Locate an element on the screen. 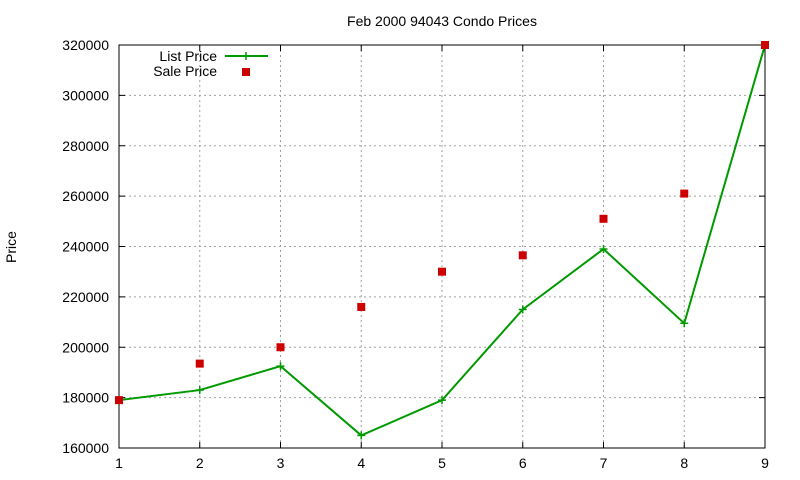 This screenshot has height=480, width=800. x-tick-label: 1 is located at coordinates (119, 463).